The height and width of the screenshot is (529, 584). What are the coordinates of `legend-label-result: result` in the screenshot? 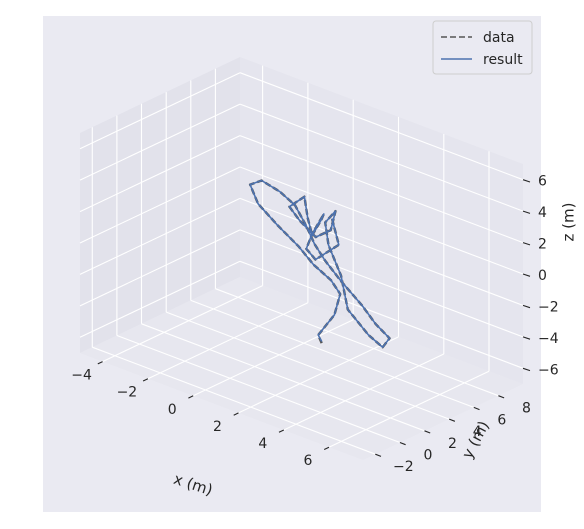 It's located at (503, 60).